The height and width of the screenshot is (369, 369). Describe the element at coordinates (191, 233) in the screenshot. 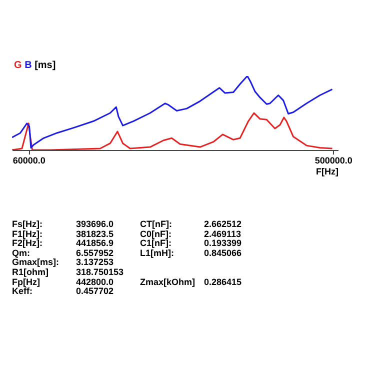

I see `text: C0[nF]: 2.469113` at that location.